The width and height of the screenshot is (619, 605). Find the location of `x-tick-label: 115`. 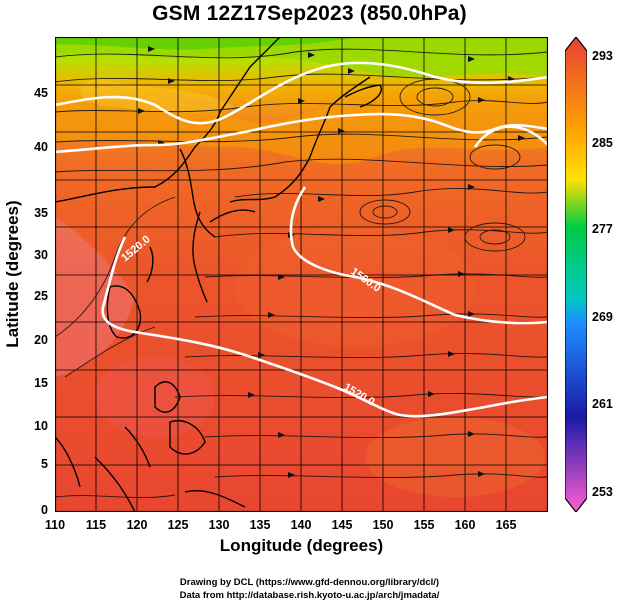

x-tick-label: 115 is located at coordinates (96, 525).